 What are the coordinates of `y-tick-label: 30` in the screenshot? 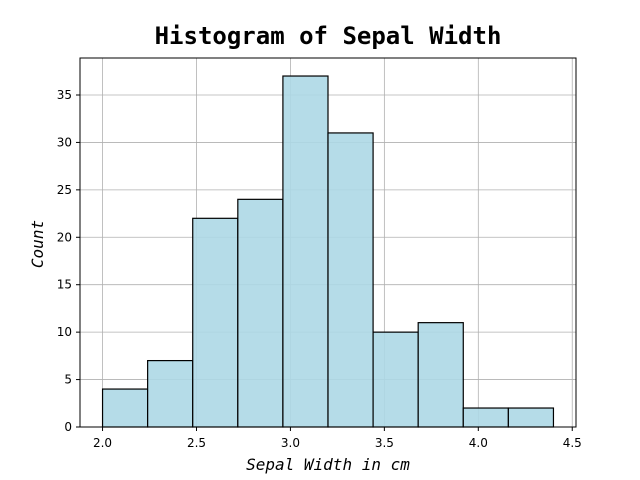 It's located at (64, 142).